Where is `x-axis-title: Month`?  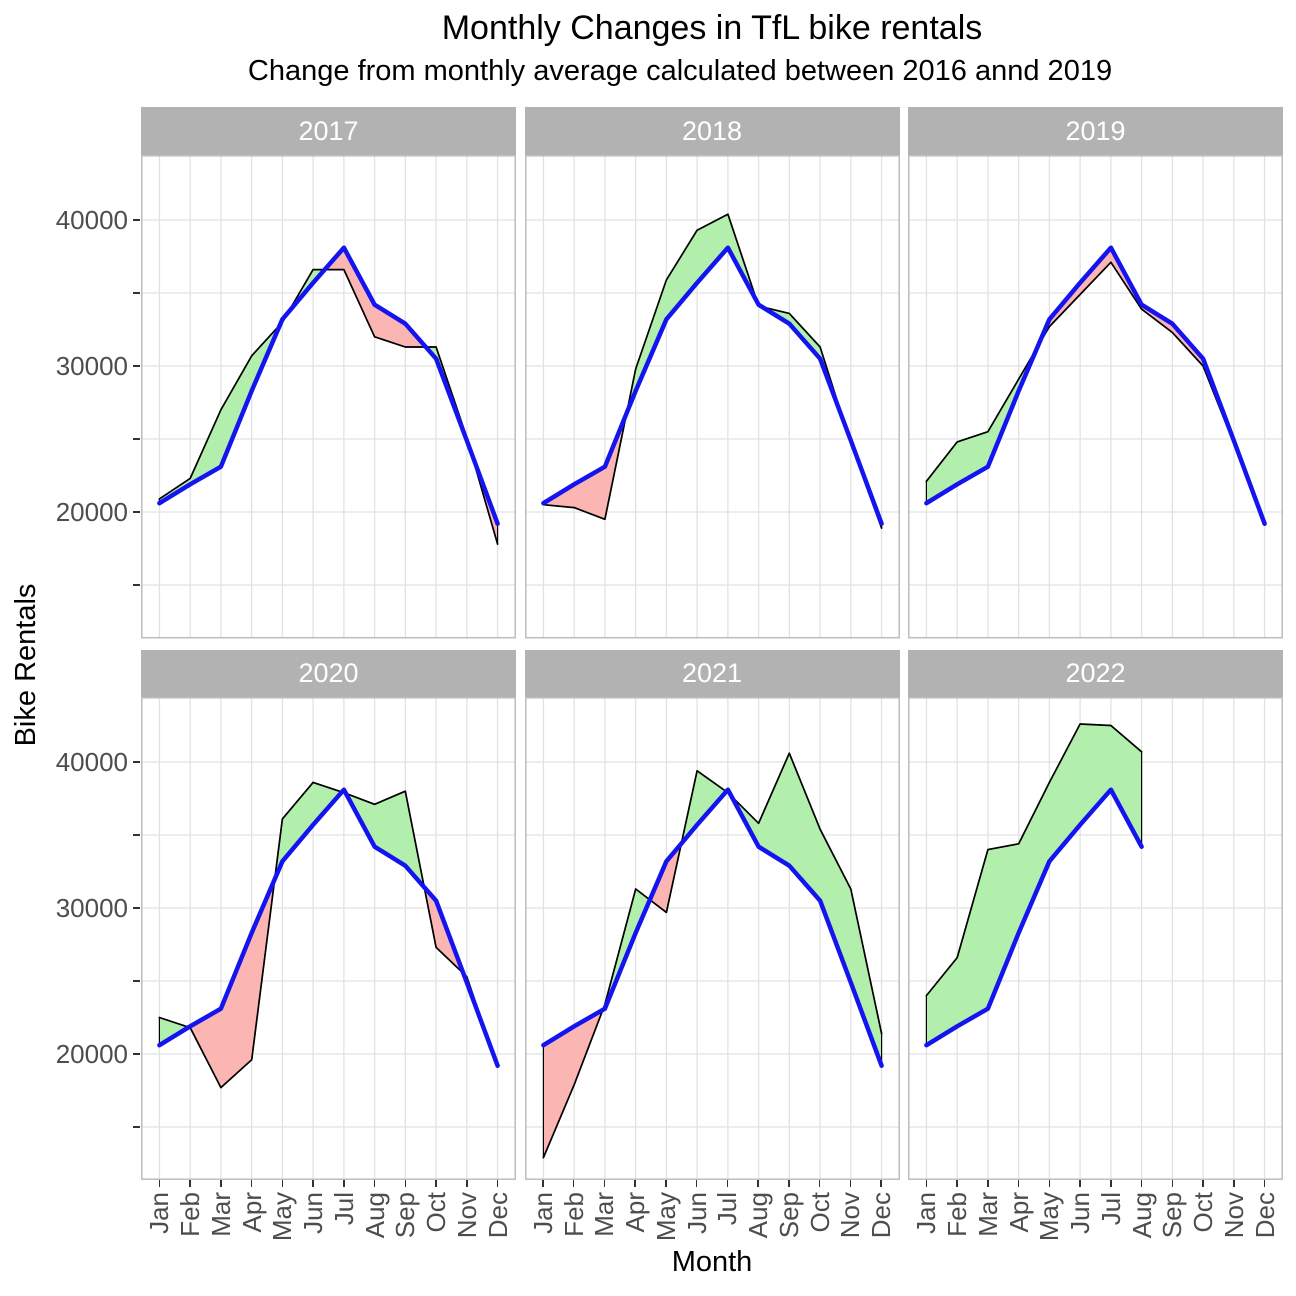 x-axis-title: Month is located at coordinates (712, 1262).